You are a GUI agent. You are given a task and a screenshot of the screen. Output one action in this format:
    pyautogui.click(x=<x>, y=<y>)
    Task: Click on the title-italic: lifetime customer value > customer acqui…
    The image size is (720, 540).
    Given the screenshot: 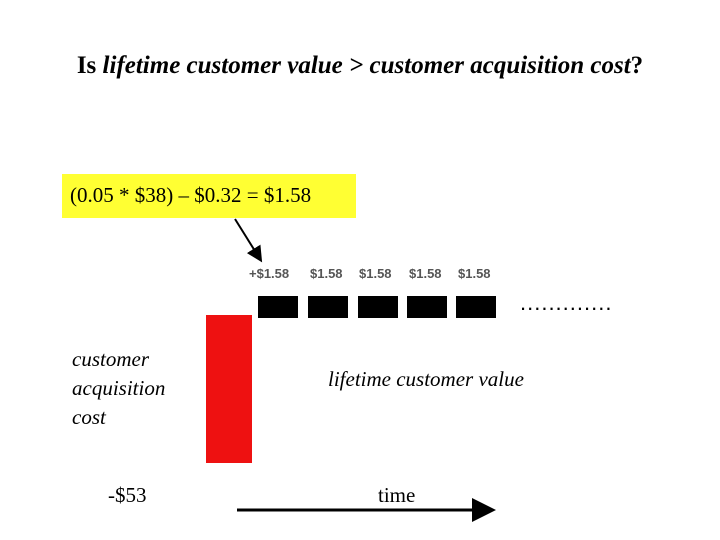 What is the action you would take?
    pyautogui.click(x=366, y=65)
    